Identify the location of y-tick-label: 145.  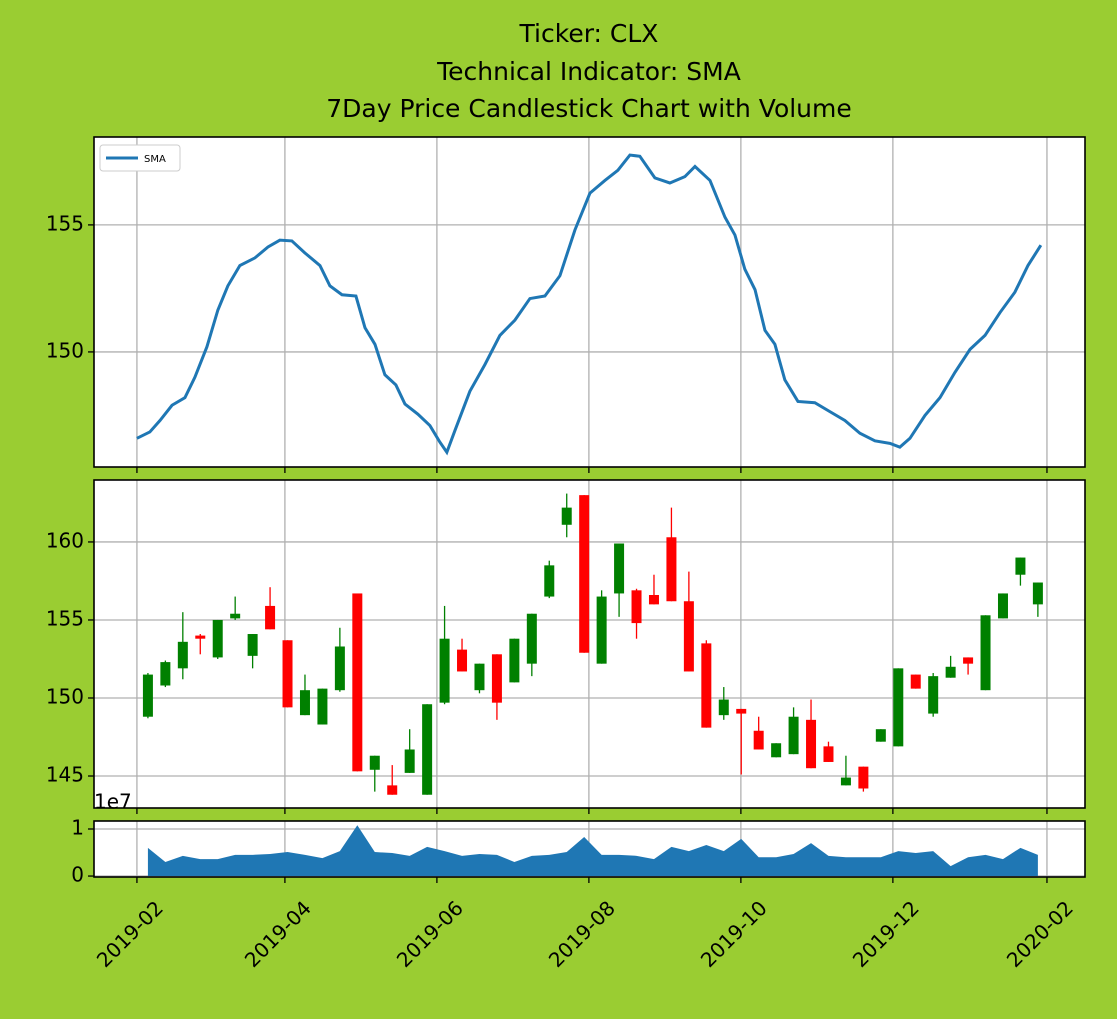
(65, 775).